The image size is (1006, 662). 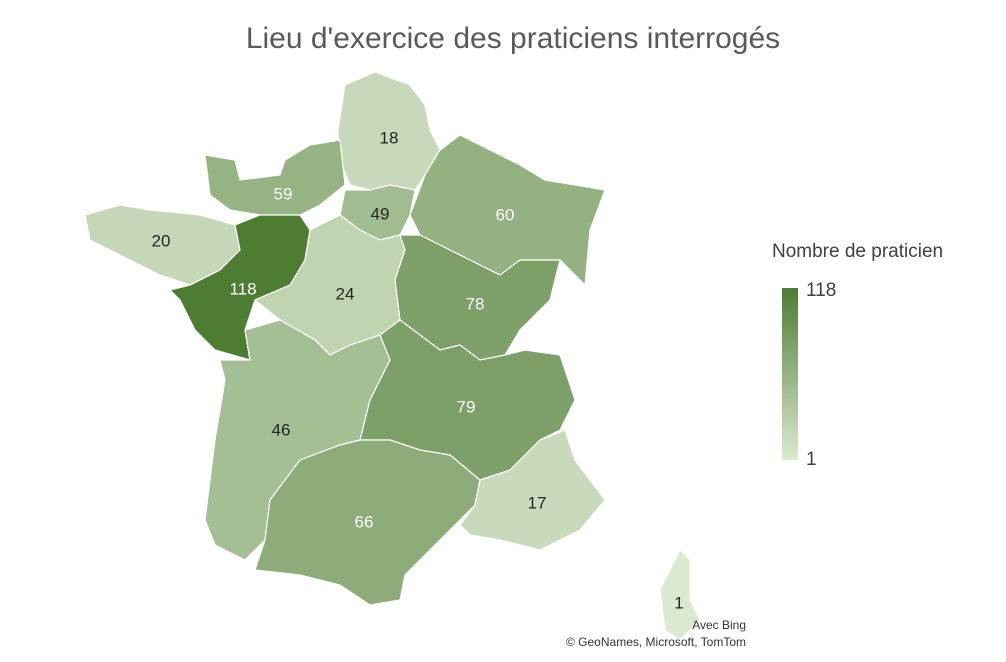 What do you see at coordinates (161, 240) in the screenshot?
I see `region-label: 20` at bounding box center [161, 240].